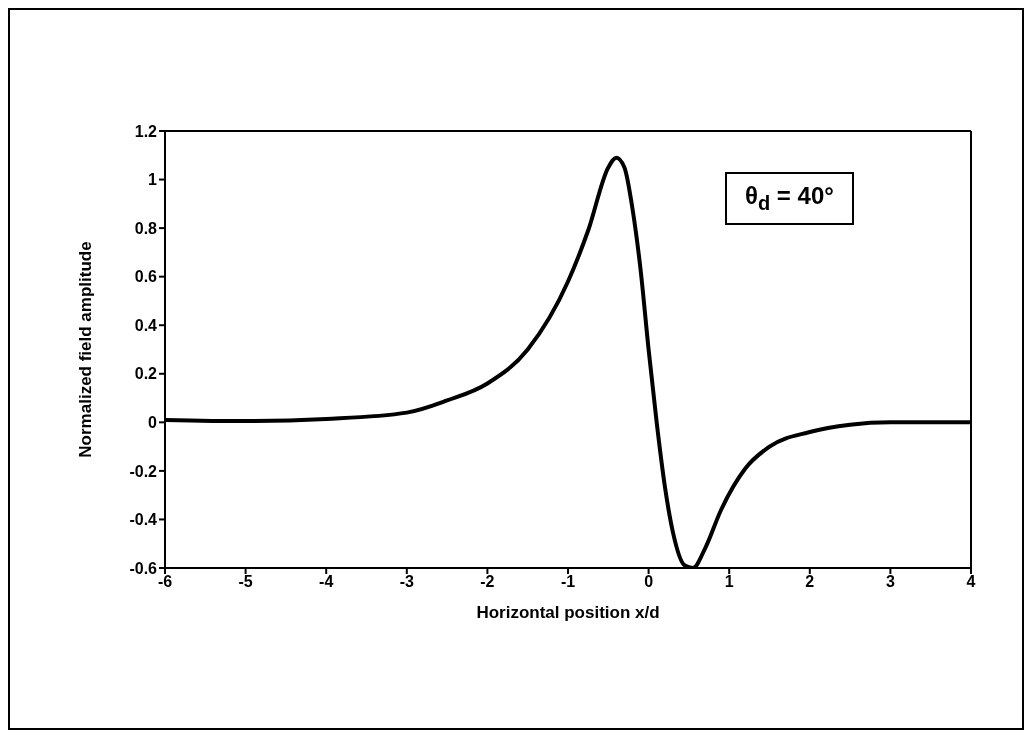  I want to click on x-axis-title: Horizontal position x/d, so click(568, 612).